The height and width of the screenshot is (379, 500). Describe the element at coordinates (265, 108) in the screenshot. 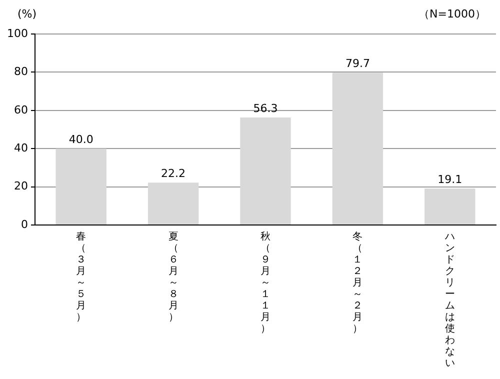

I see `data-label: 56.3` at that location.